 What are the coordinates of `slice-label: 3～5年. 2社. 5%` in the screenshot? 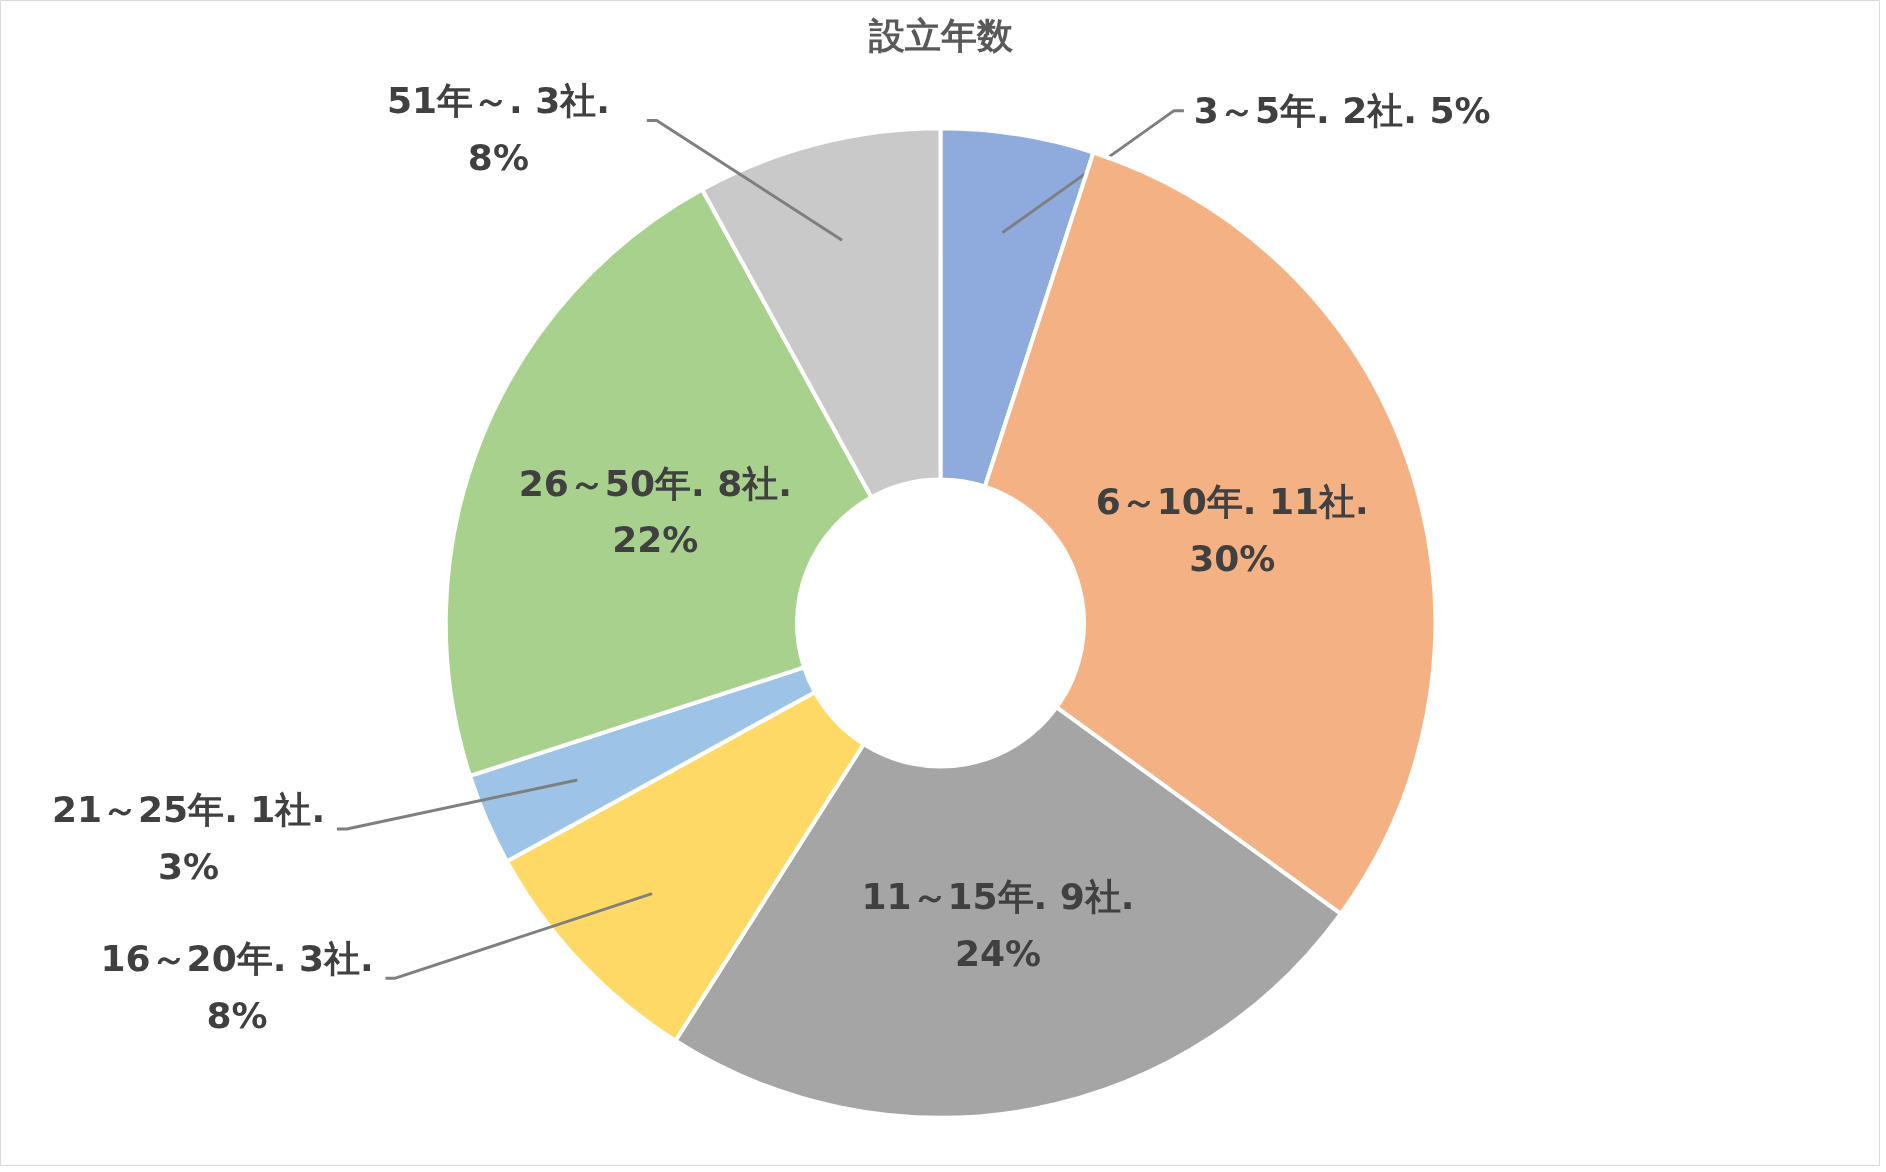 It's located at (1342, 111).